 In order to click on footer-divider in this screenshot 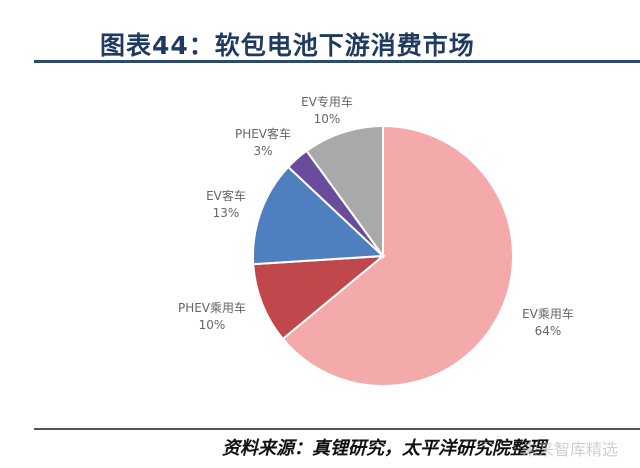, I will do `click(337, 429)`.